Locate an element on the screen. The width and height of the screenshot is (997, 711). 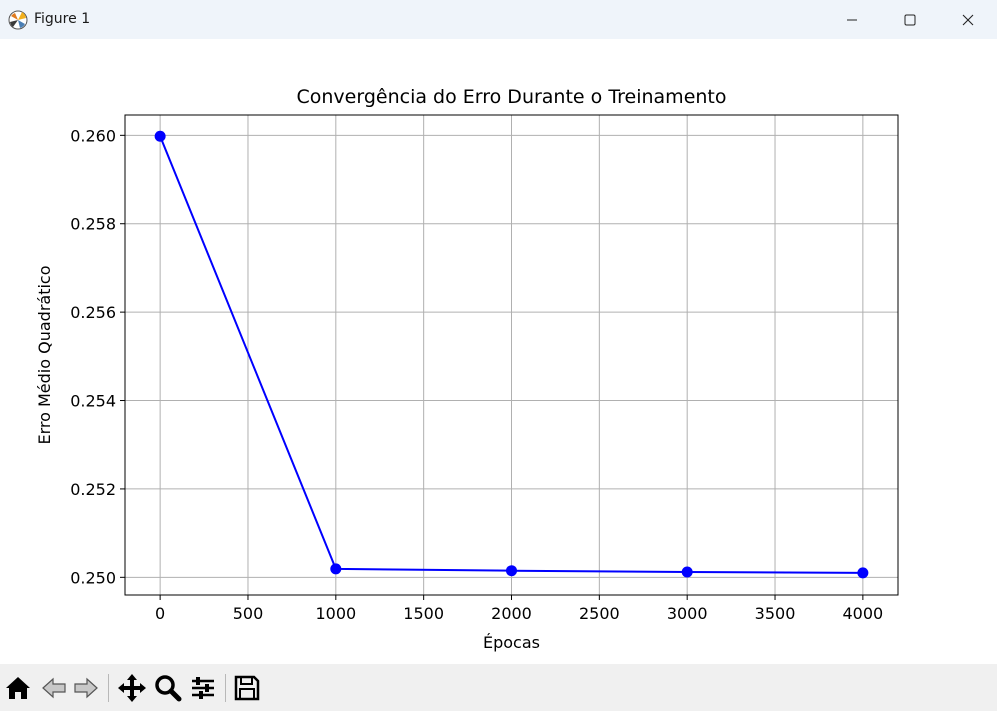
minimize-icon is located at coordinates (852, 19).